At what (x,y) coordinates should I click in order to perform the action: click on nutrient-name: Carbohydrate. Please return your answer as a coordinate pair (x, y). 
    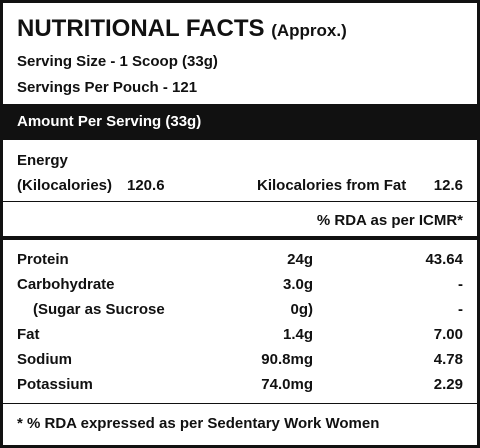
    Looking at the image, I should click on (66, 284).